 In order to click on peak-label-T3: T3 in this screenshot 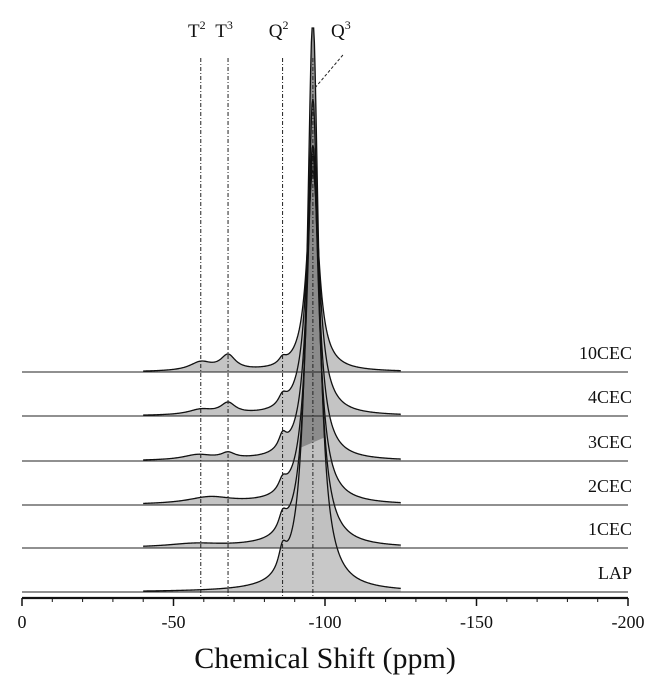, I will do `click(224, 30)`.